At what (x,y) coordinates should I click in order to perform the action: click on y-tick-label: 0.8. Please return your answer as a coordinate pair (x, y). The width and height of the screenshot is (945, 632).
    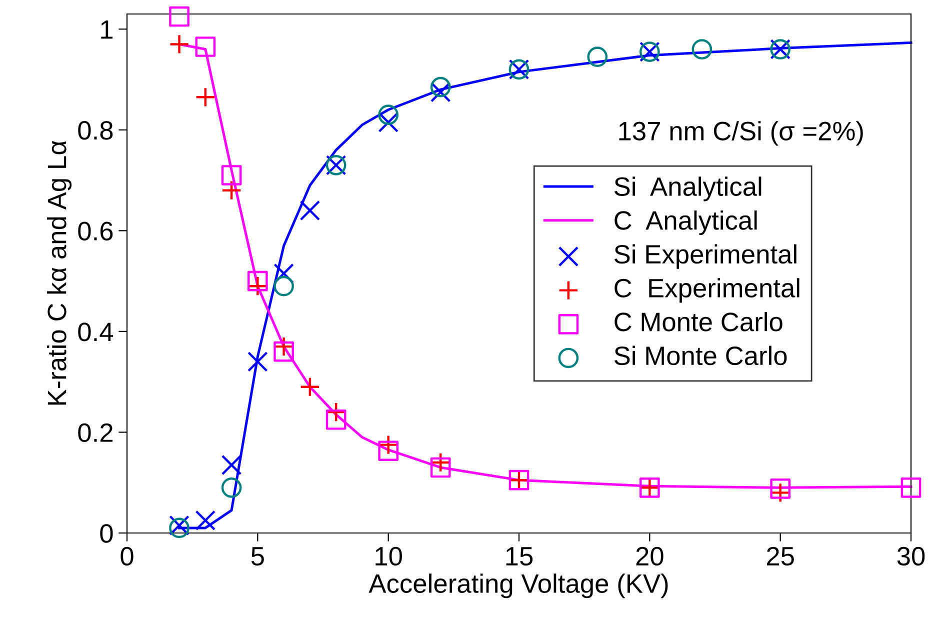
    Looking at the image, I should click on (95, 130).